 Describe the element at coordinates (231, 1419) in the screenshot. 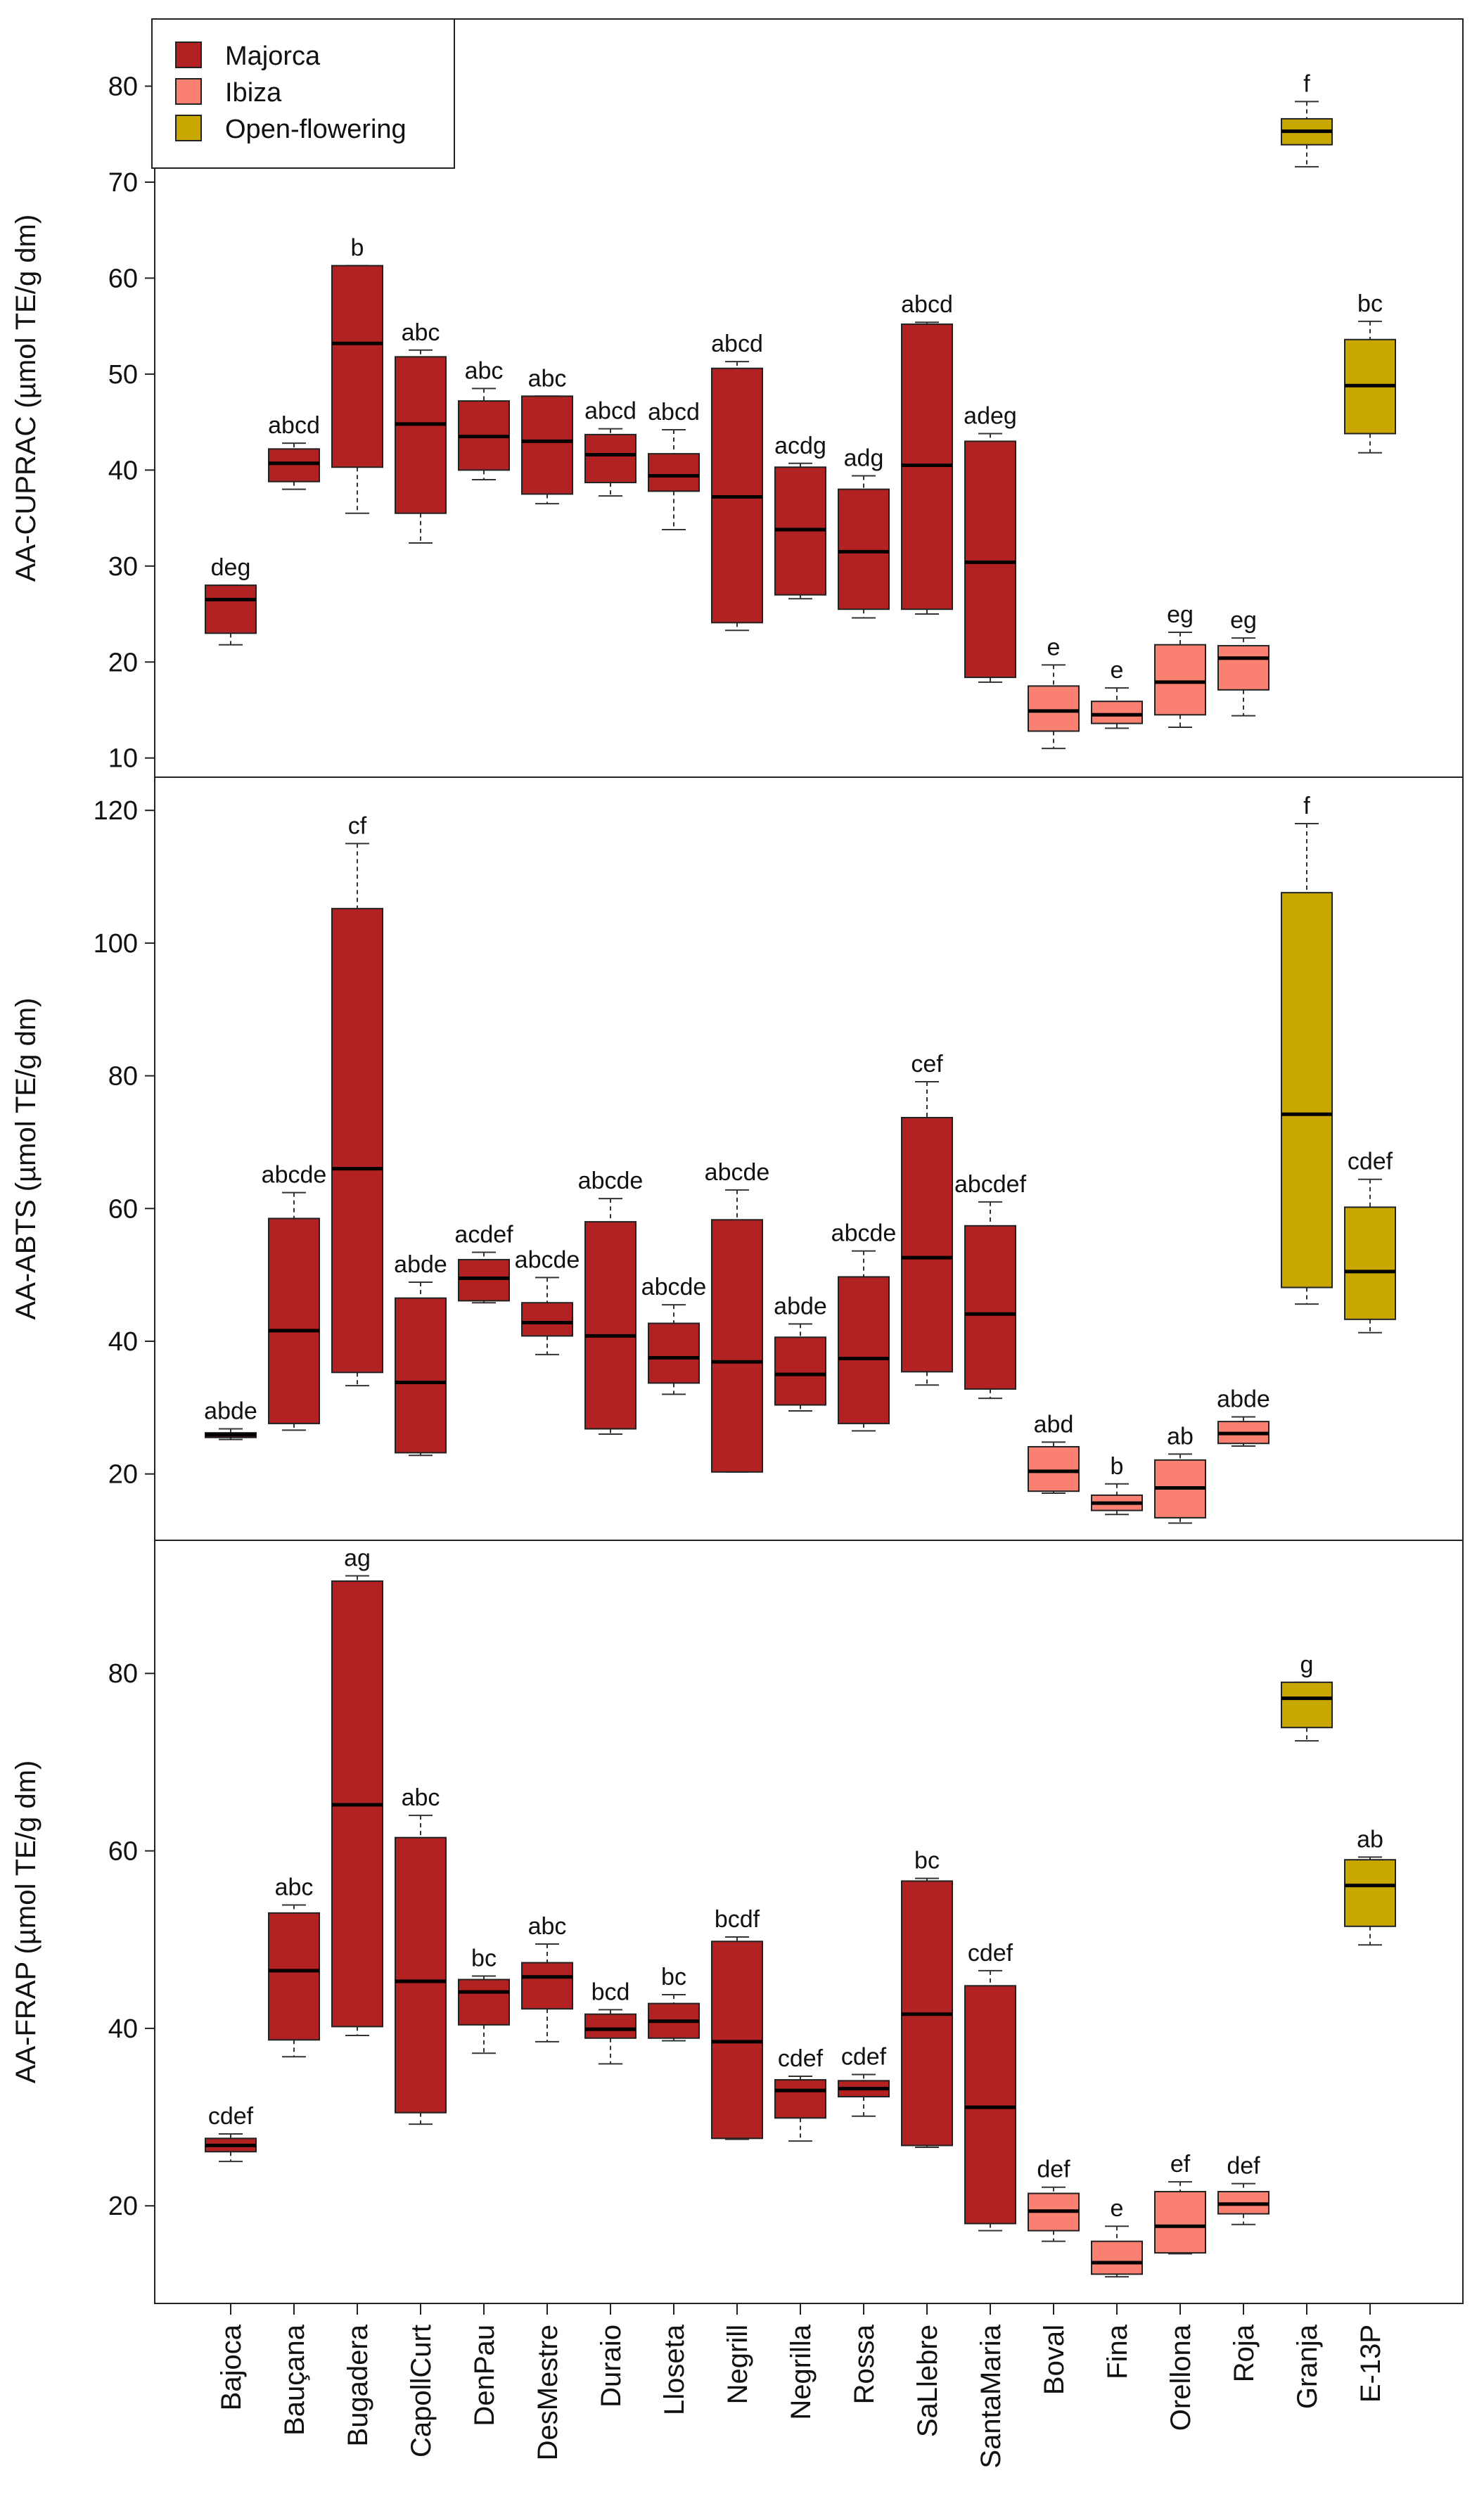

I see `box-bajoca: abde` at that location.